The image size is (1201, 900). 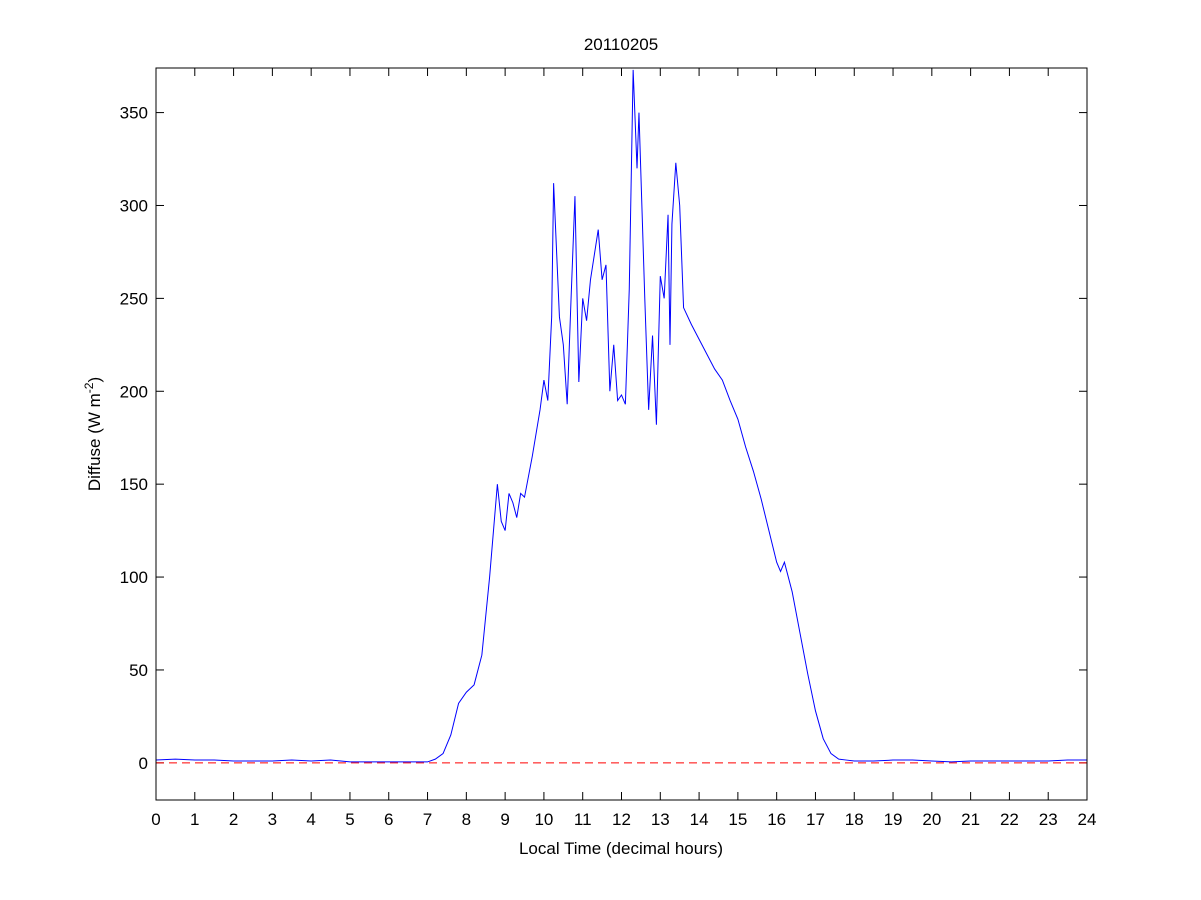 I want to click on y-axis-label: Diffuse (W m-2), so click(x=93, y=434).